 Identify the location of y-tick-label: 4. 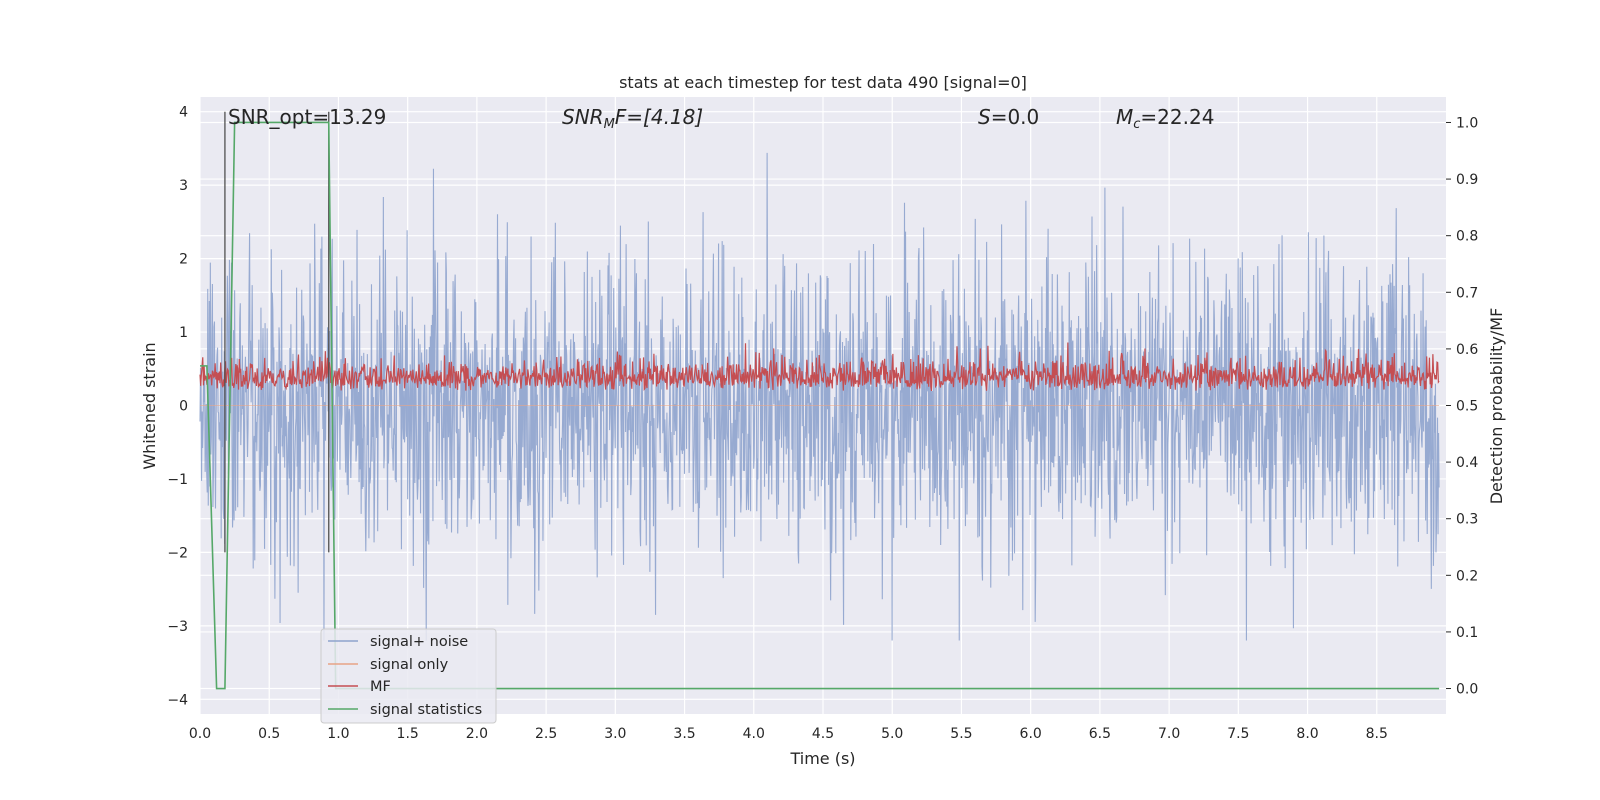
(183, 113).